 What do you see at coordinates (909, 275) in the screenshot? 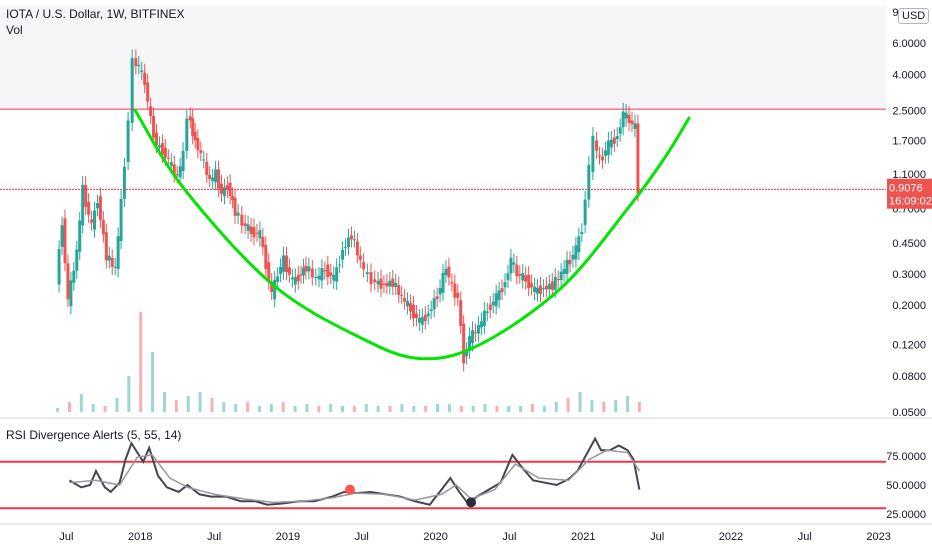
I see `price-tick-label: 0.3000` at bounding box center [909, 275].